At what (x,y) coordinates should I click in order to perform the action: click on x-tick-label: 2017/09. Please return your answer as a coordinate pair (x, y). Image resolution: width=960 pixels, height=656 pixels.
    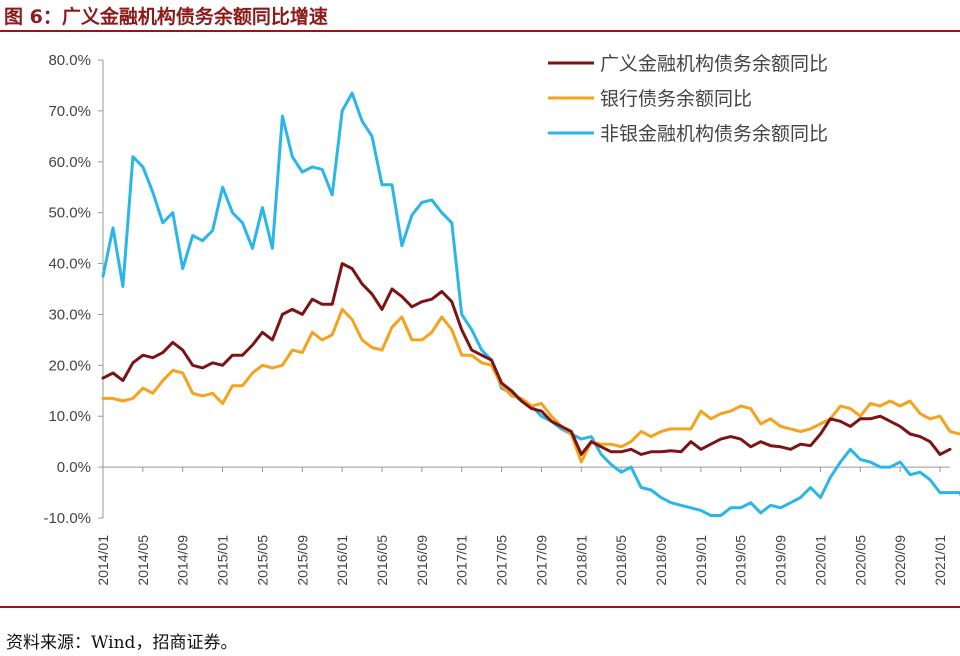
    Looking at the image, I should click on (541, 560).